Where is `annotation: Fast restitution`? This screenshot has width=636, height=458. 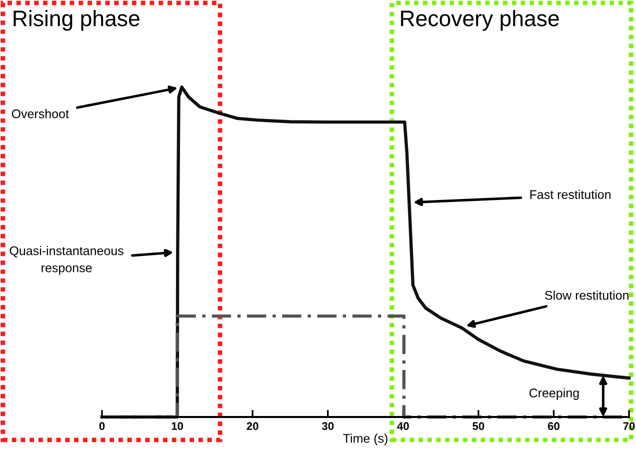 annotation: Fast restitution is located at coordinates (570, 194).